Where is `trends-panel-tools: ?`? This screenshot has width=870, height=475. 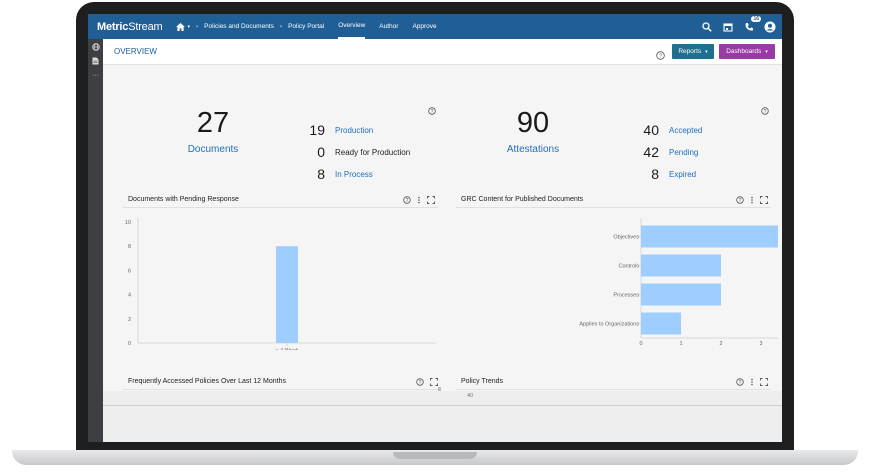 trends-panel-tools: ? is located at coordinates (752, 382).